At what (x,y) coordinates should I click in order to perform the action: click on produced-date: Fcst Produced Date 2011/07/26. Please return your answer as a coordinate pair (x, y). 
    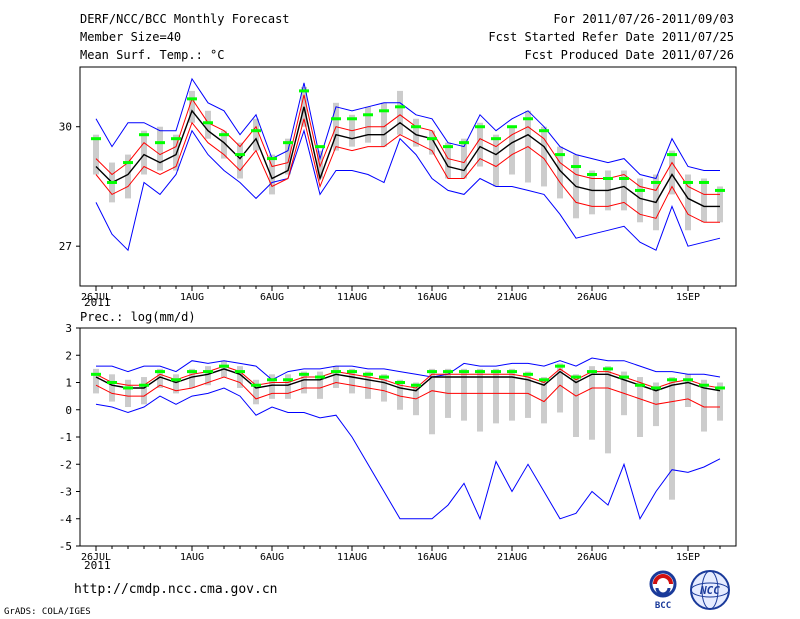
    Looking at the image, I should click on (629, 55).